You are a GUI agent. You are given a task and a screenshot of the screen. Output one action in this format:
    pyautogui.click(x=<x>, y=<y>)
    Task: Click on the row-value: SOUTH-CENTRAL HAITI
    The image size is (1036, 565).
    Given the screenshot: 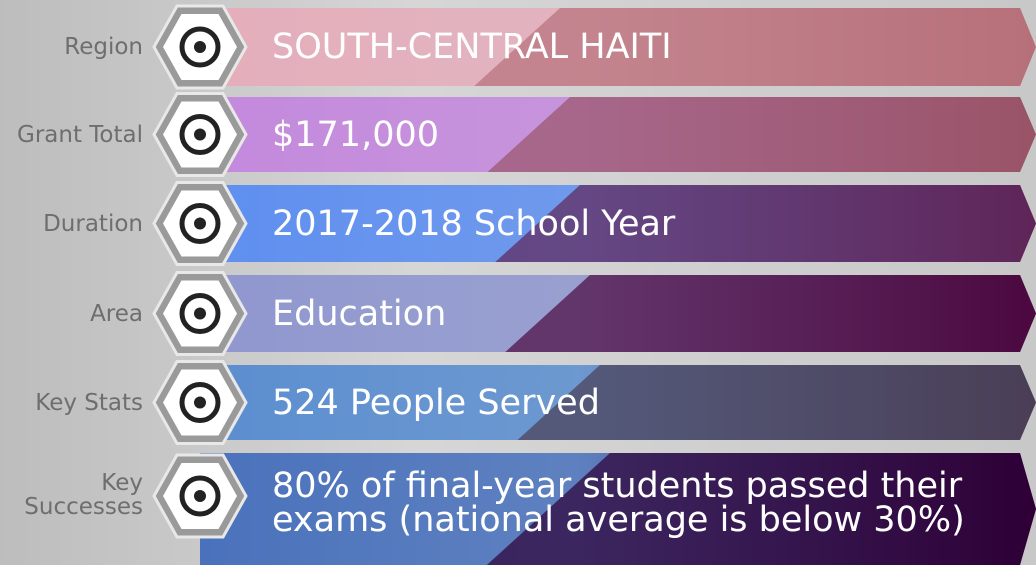 What is the action you would take?
    pyautogui.click(x=472, y=47)
    